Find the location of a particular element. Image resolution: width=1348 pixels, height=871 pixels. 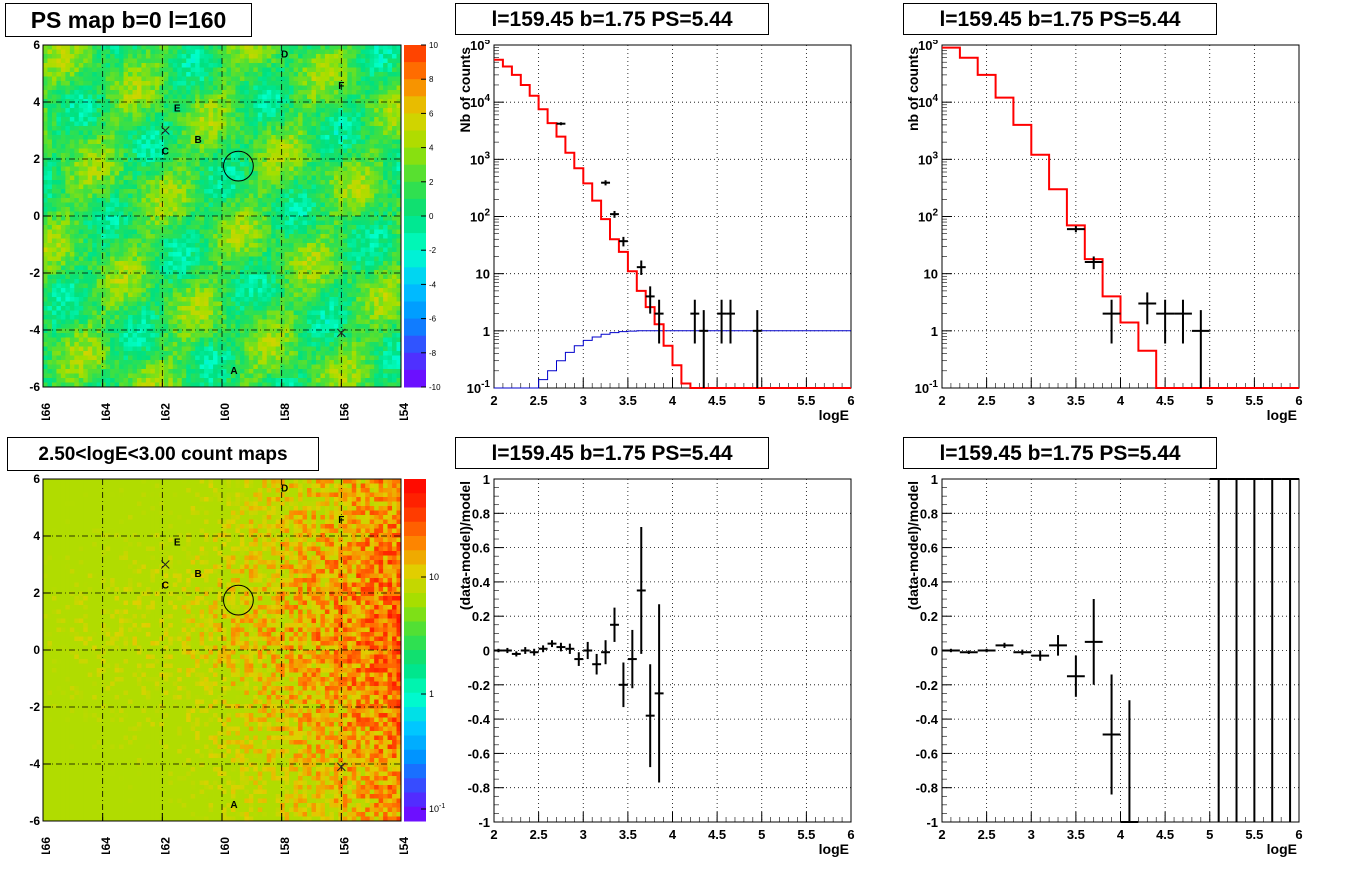

heatmap-cells is located at coordinates (222, 216).